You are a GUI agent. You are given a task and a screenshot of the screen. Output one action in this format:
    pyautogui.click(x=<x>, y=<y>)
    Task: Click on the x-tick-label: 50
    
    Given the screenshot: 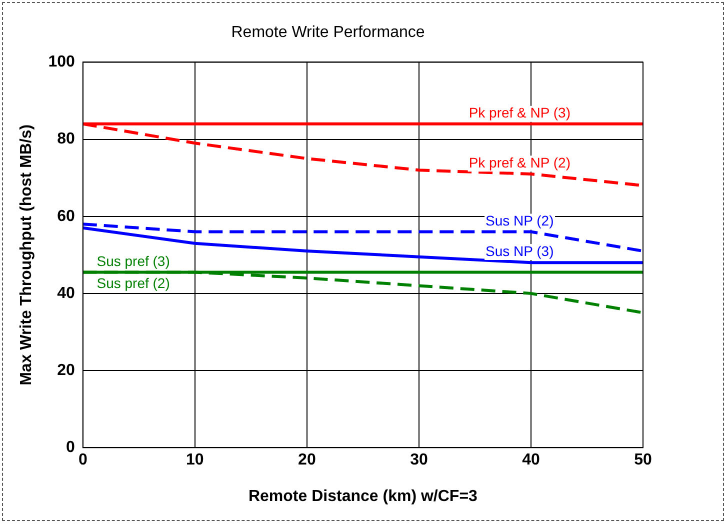 What is the action you would take?
    pyautogui.click(x=643, y=460)
    